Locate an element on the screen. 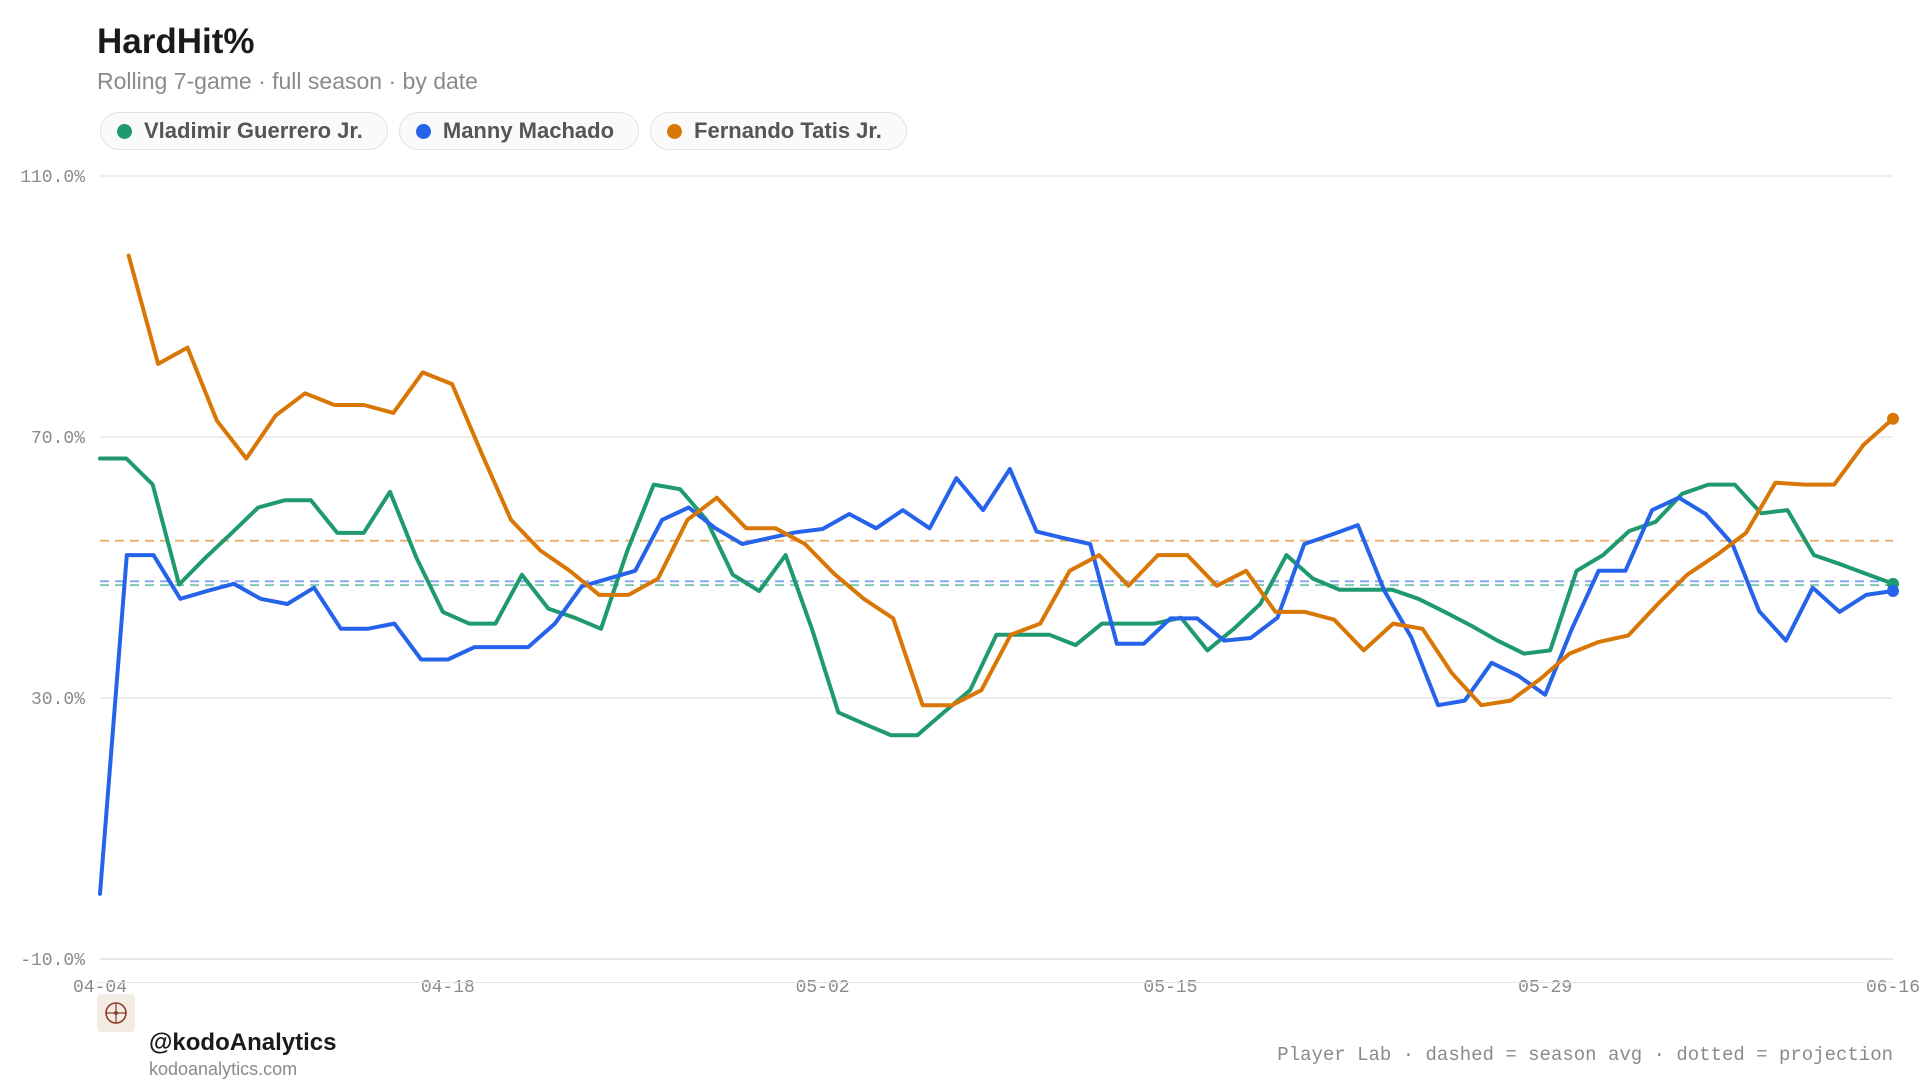  legend-label: Fernando Tatis Jr. is located at coordinates (788, 130).